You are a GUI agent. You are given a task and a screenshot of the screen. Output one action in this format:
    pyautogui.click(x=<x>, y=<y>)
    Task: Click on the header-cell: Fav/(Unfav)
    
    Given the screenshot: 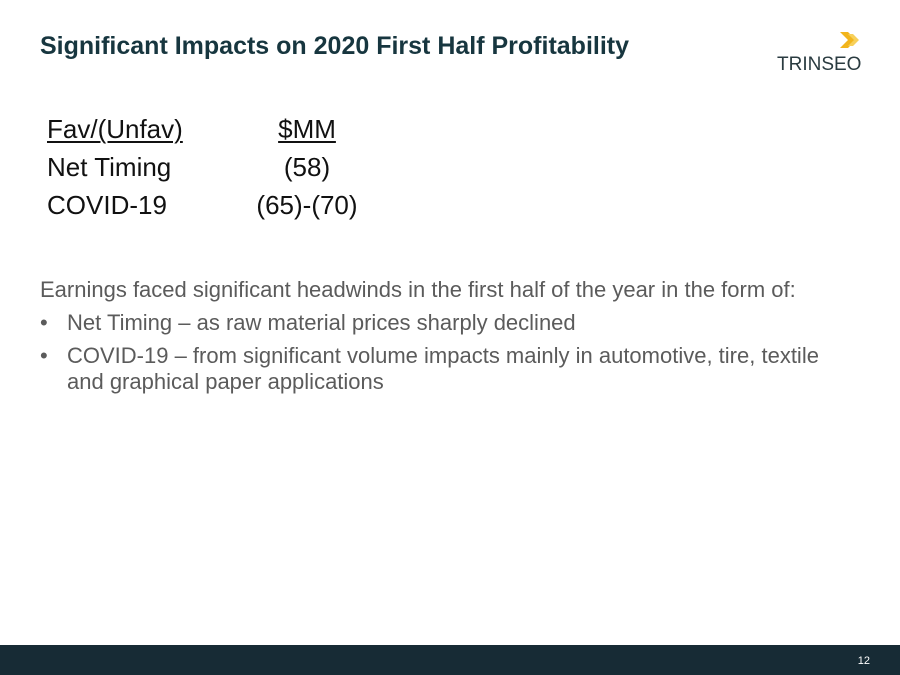 What is the action you would take?
    pyautogui.click(x=115, y=129)
    